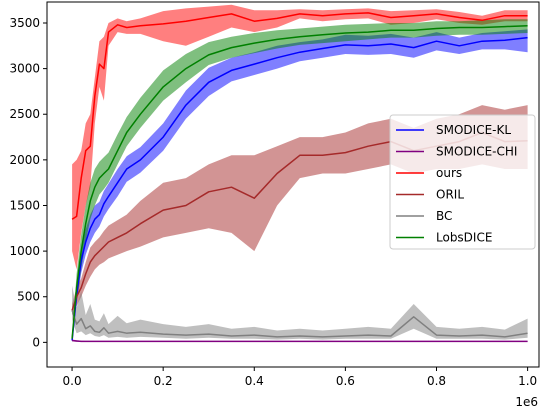  Describe the element at coordinates (24, 160) in the screenshot. I see `y-tick-label: 2000` at that location.